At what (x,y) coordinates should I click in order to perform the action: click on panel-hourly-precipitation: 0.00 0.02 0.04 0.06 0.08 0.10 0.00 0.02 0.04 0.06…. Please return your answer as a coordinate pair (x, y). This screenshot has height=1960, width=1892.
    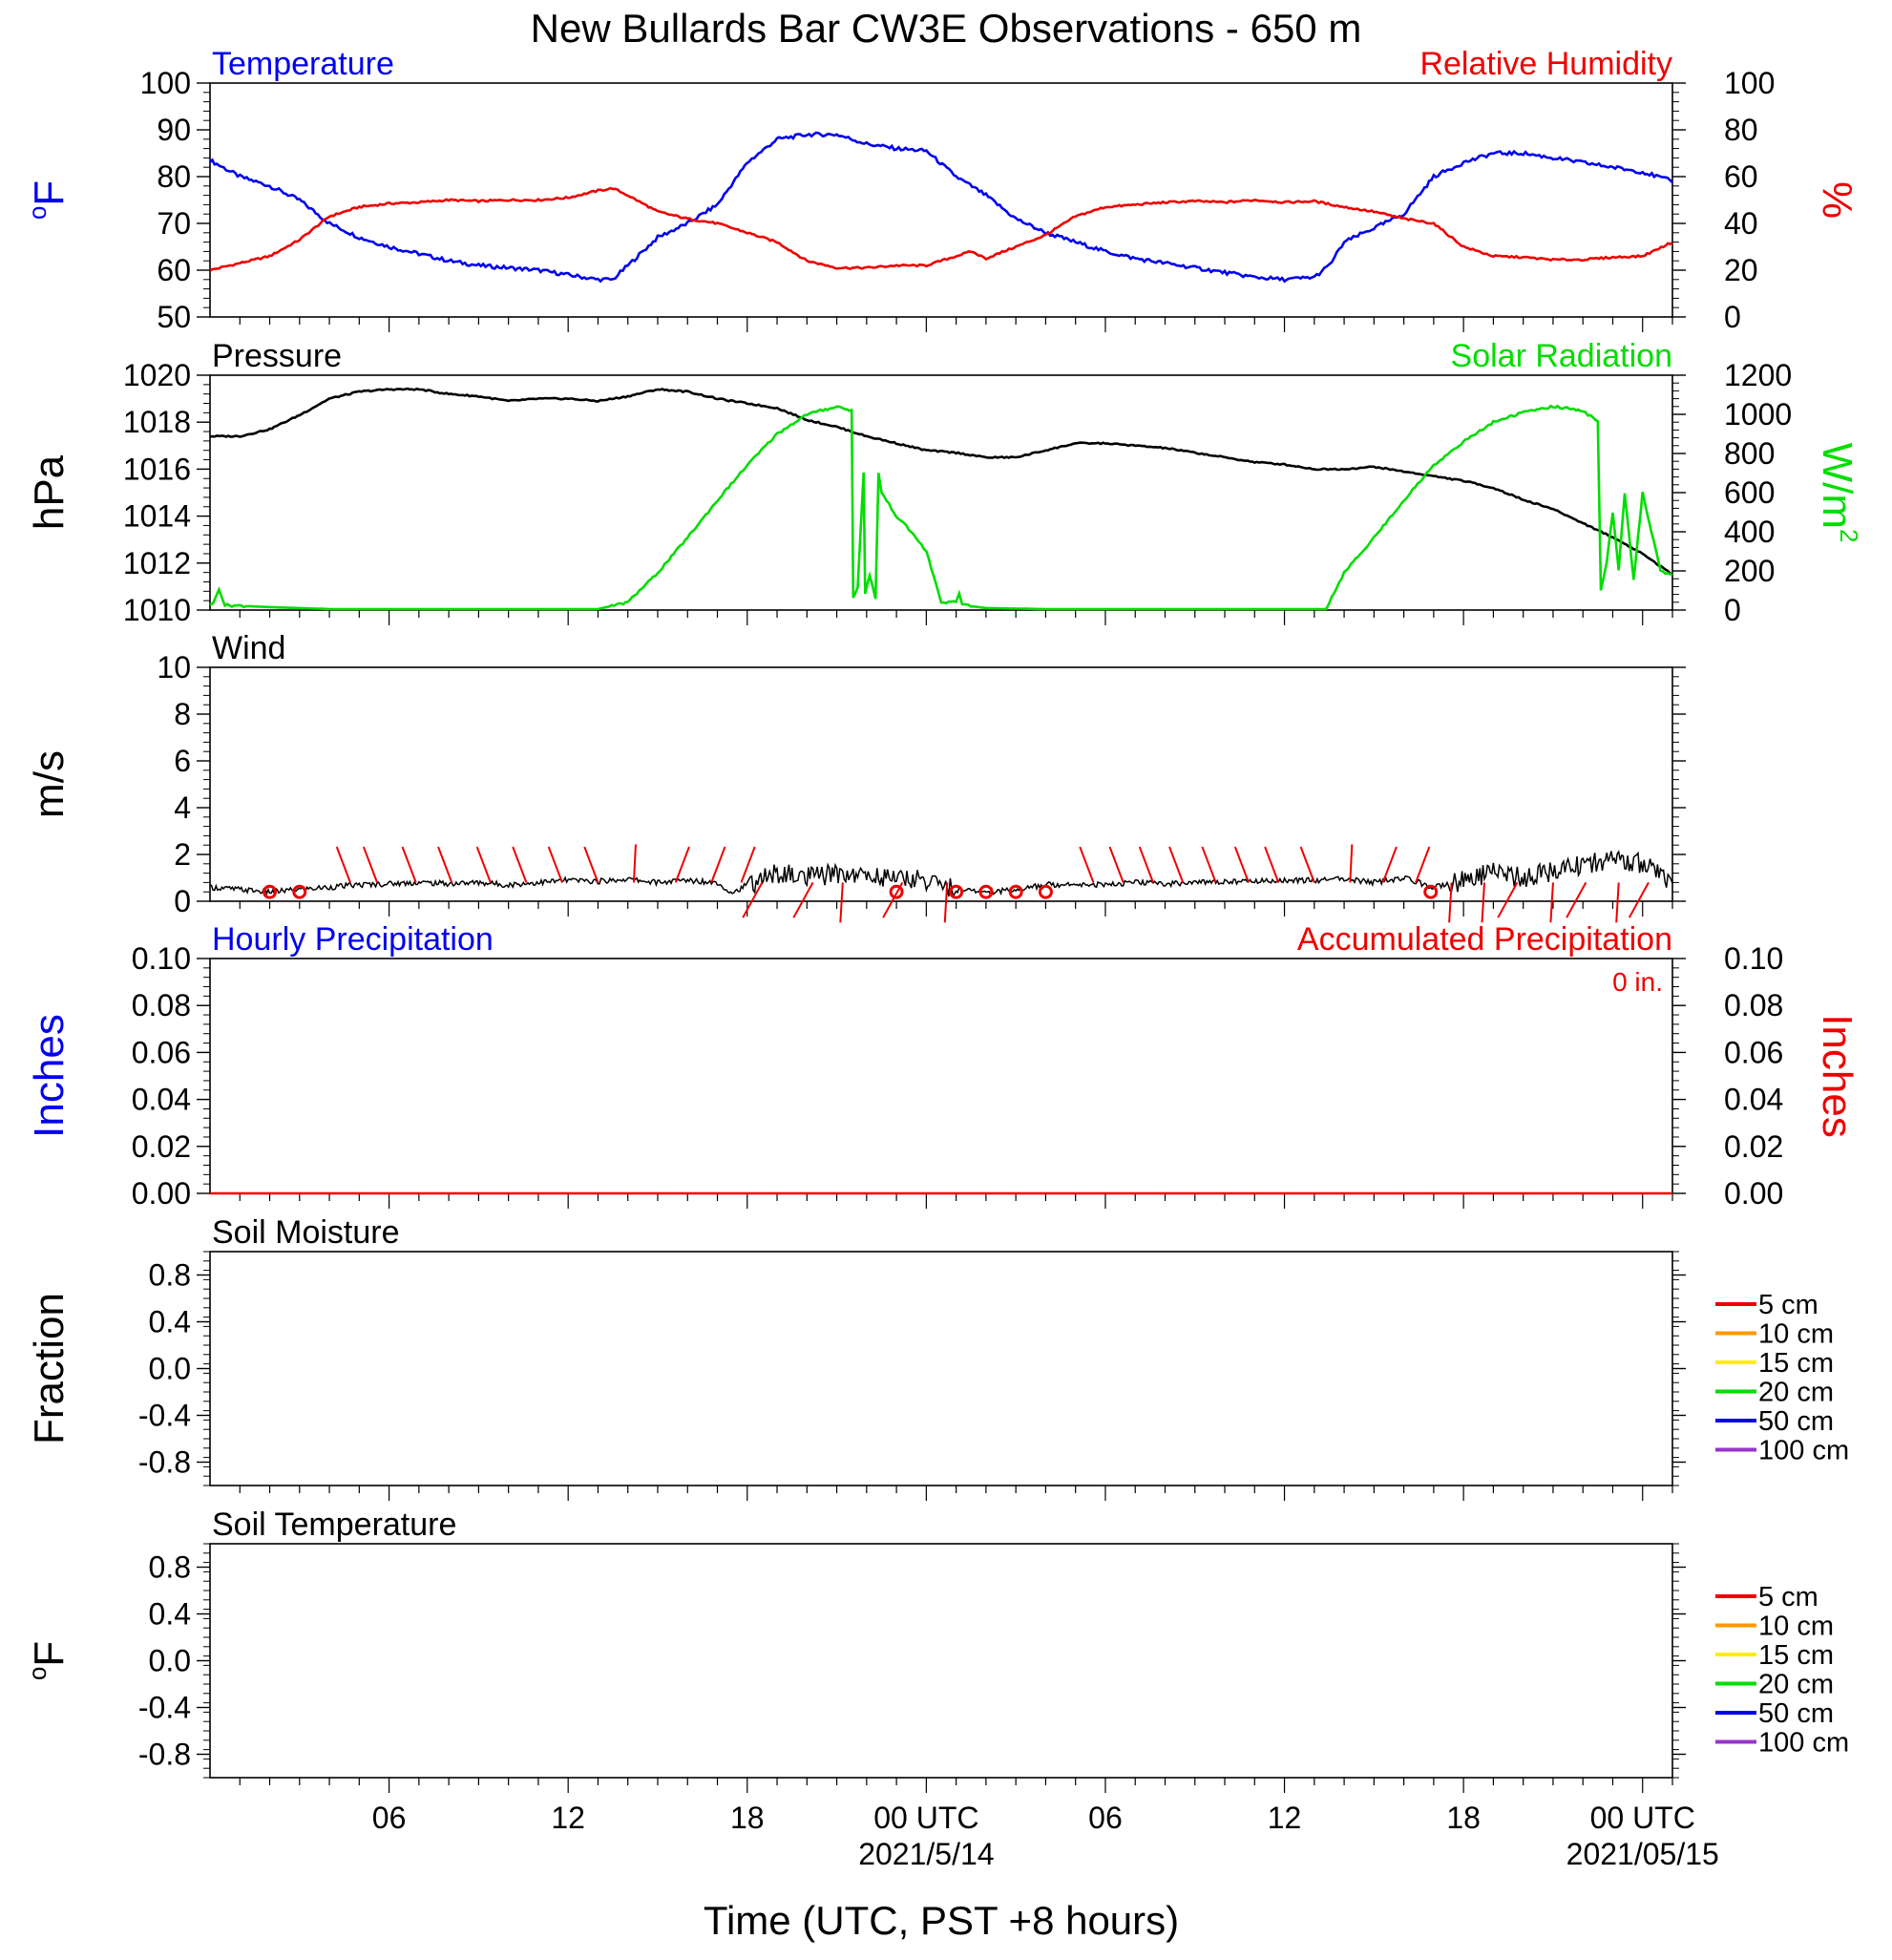
    Looking at the image, I should click on (943, 1066).